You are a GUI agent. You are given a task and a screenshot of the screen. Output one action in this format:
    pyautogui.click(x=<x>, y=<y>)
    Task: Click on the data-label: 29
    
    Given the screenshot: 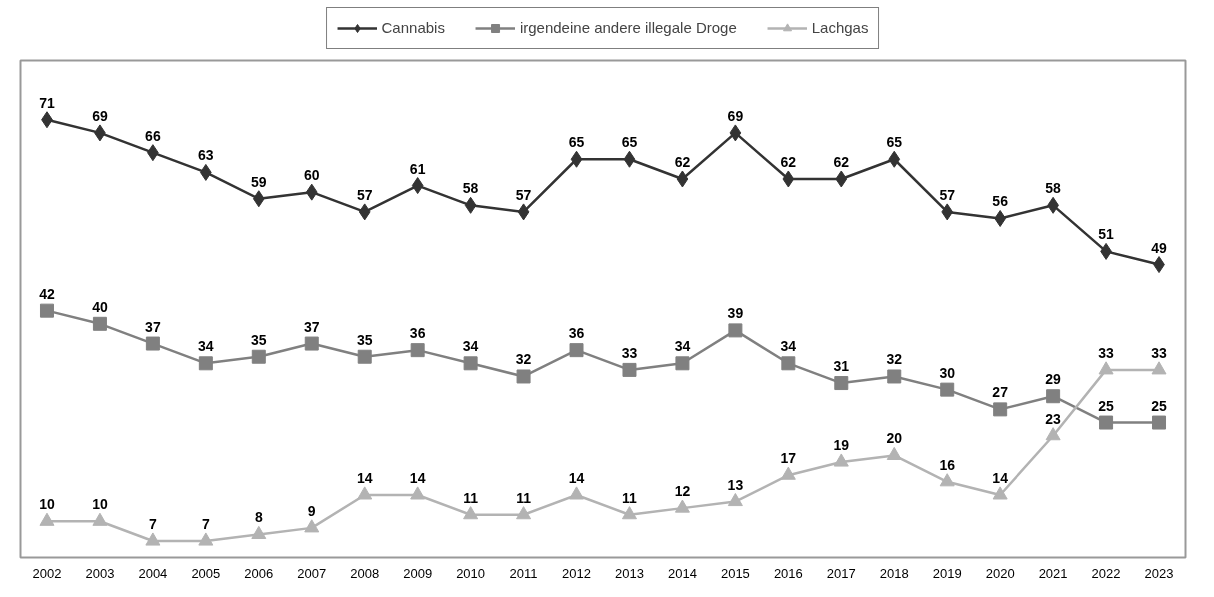 What is the action you would take?
    pyautogui.click(x=1053, y=379)
    